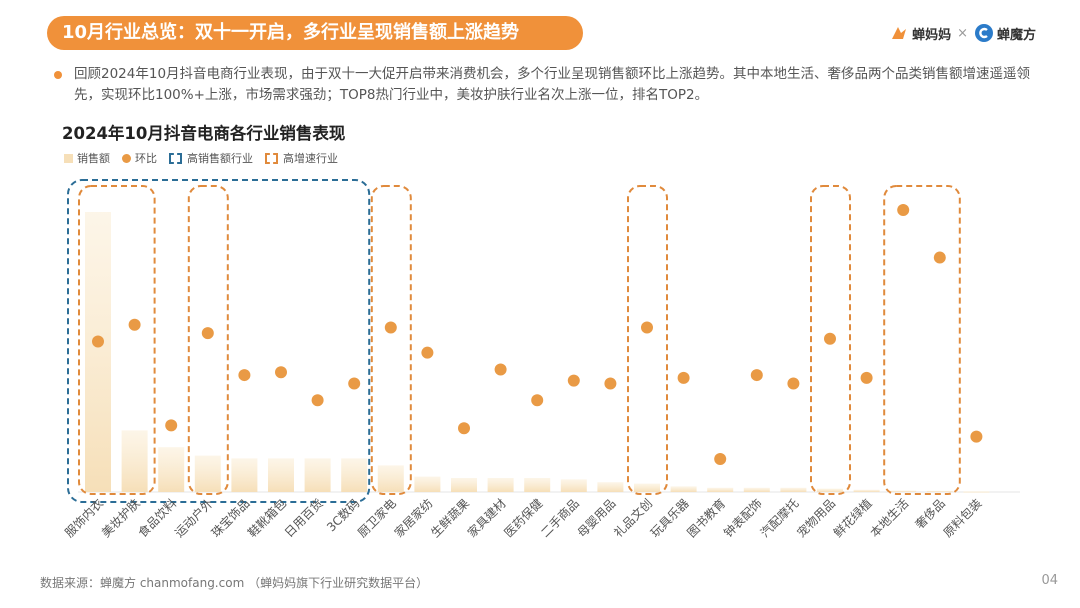  What do you see at coordinates (816, 518) in the screenshot?
I see `category-label: 宠物用品` at bounding box center [816, 518].